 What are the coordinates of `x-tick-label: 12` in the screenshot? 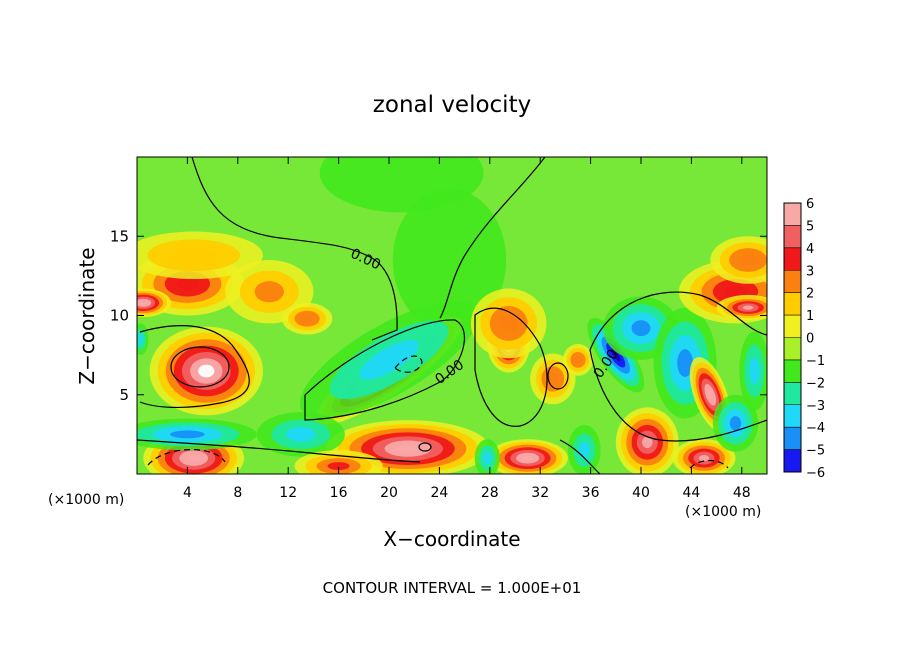 It's located at (288, 493).